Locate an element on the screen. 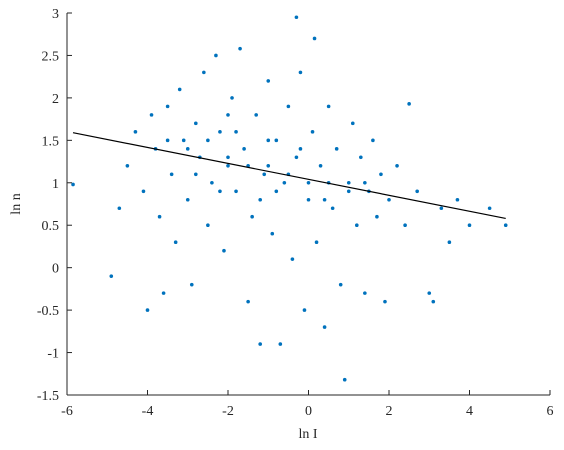 The height and width of the screenshot is (450, 564). x-tick-label: 4 is located at coordinates (469, 411).